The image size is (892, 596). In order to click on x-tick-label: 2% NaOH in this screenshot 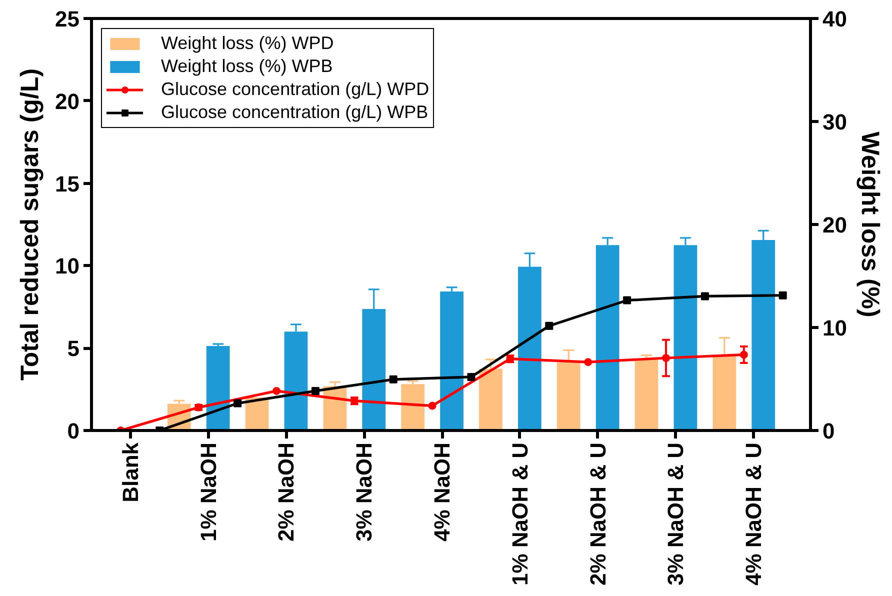, I will do `click(286, 492)`.